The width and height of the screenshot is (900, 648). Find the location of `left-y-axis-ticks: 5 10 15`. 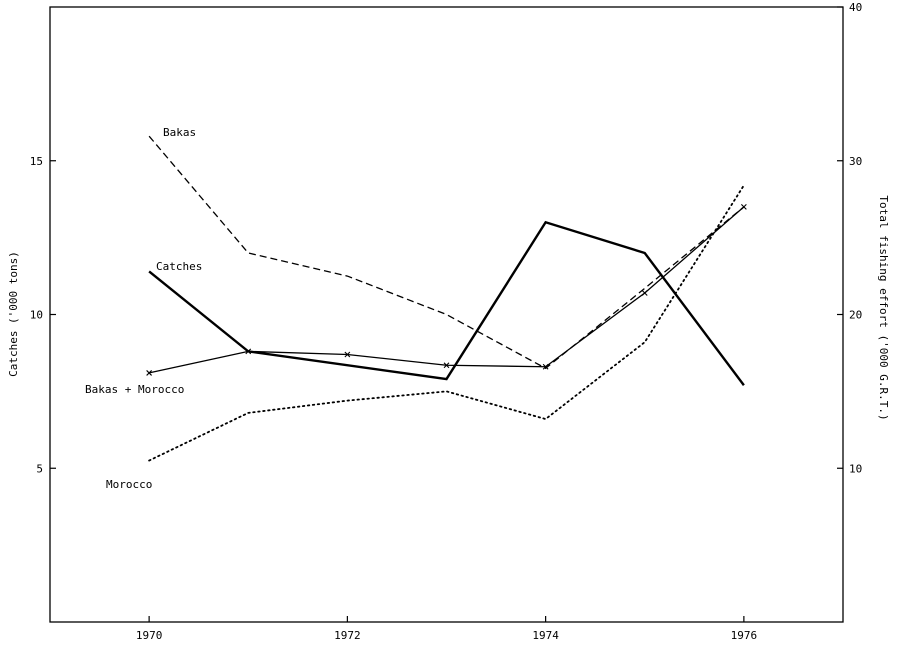

left-y-axis-ticks: 5 10 15 is located at coordinates (43, 315).